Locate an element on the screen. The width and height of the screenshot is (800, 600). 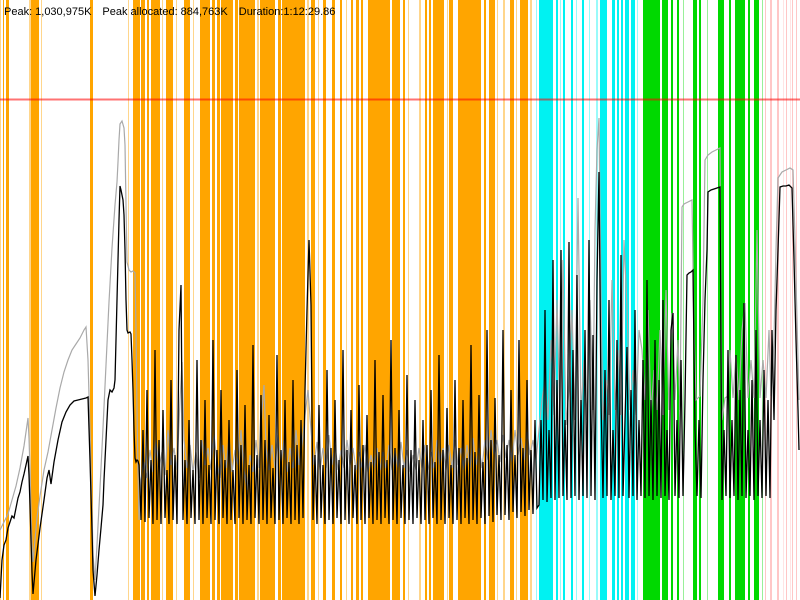
peak-allocated-label: Peak allocated: is located at coordinates (140, 12).